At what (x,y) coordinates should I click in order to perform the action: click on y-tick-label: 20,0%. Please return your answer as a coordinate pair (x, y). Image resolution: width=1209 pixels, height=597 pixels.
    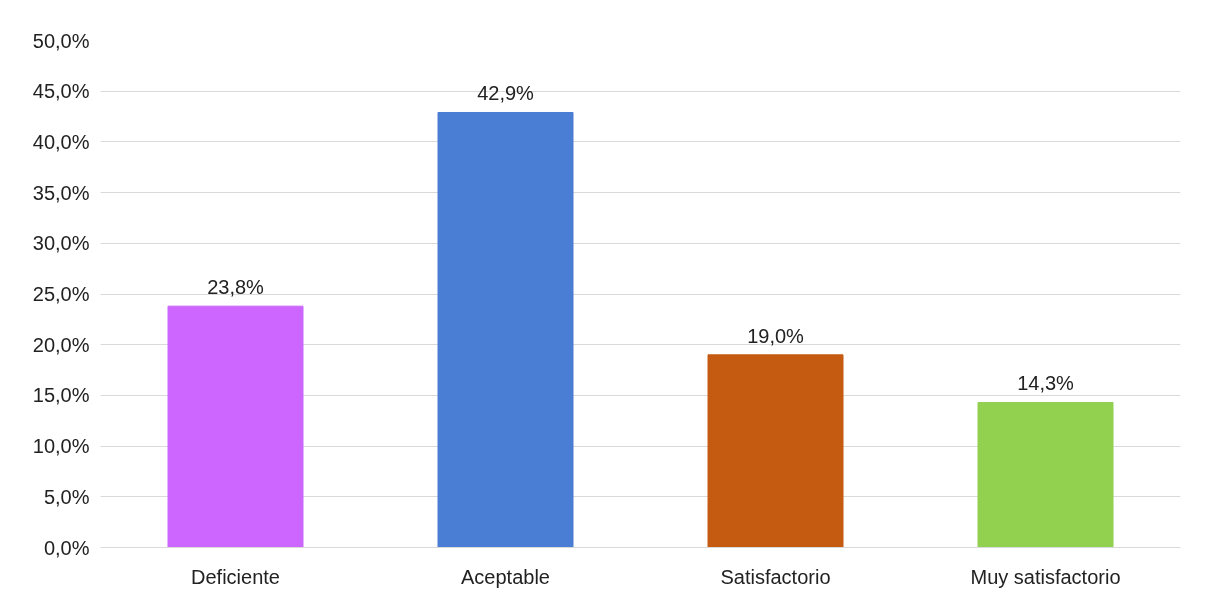
    Looking at the image, I should click on (61, 344).